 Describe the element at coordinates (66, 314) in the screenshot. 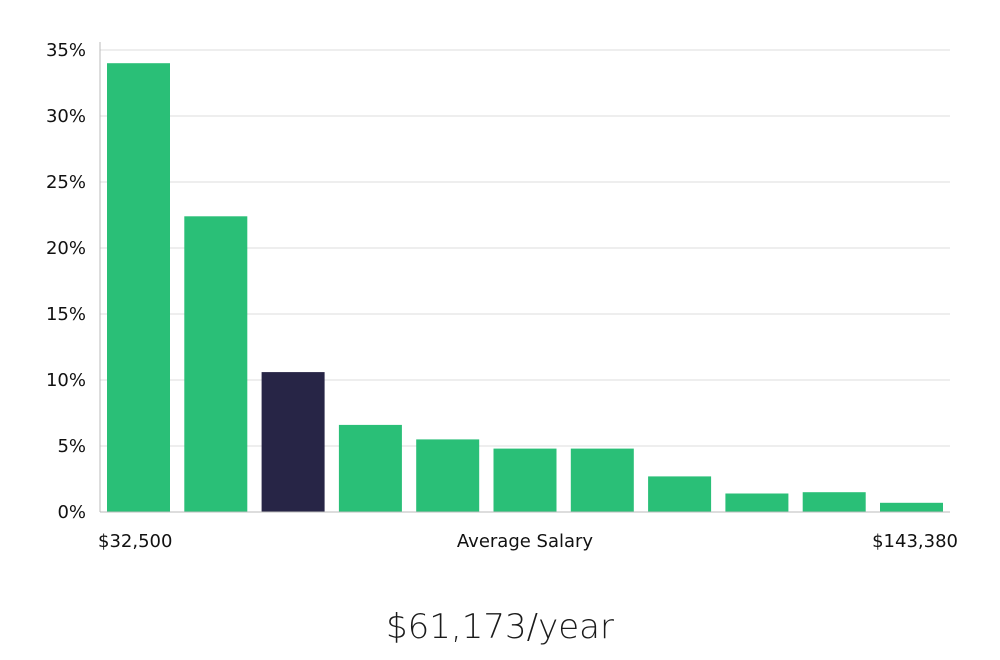

I see `y-tick-label: 15%` at that location.